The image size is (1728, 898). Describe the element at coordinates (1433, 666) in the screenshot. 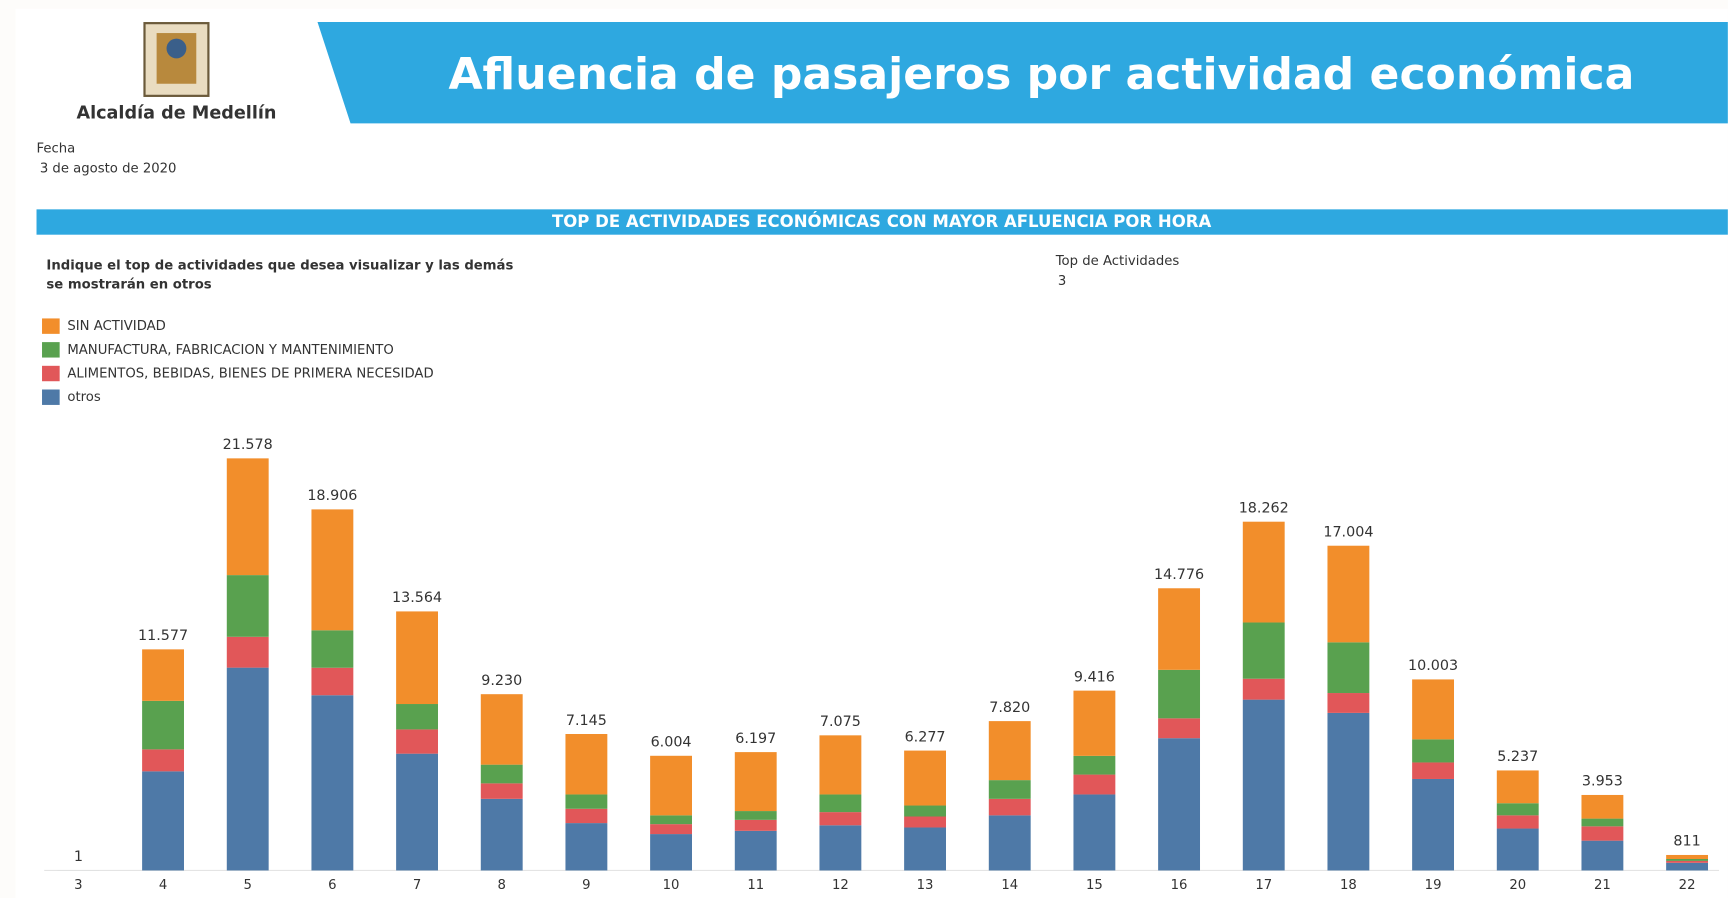

I see `total-label: 10.003` at that location.